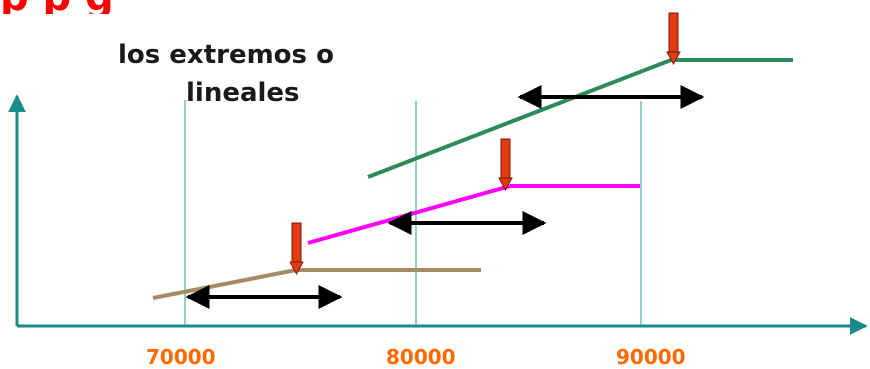 Image resolution: width=870 pixels, height=369 pixels. Describe the element at coordinates (505, 165) in the screenshot. I see `marker-middle` at that location.